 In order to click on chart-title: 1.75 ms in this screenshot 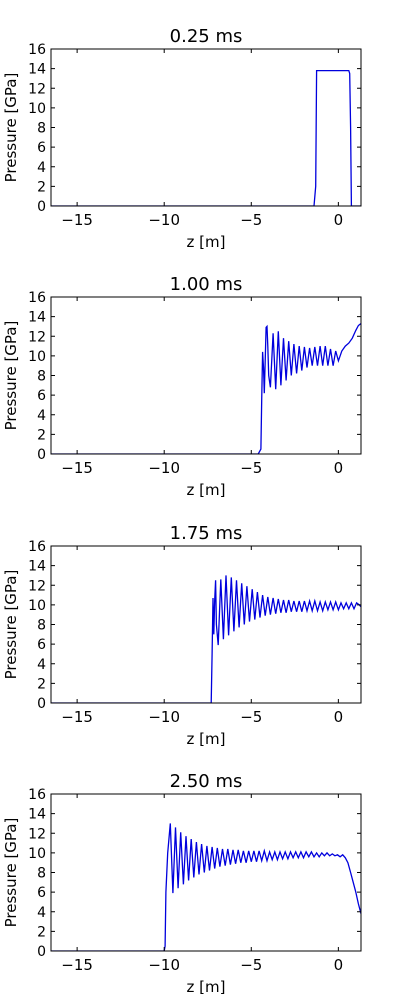, I will do `click(206, 533)`.